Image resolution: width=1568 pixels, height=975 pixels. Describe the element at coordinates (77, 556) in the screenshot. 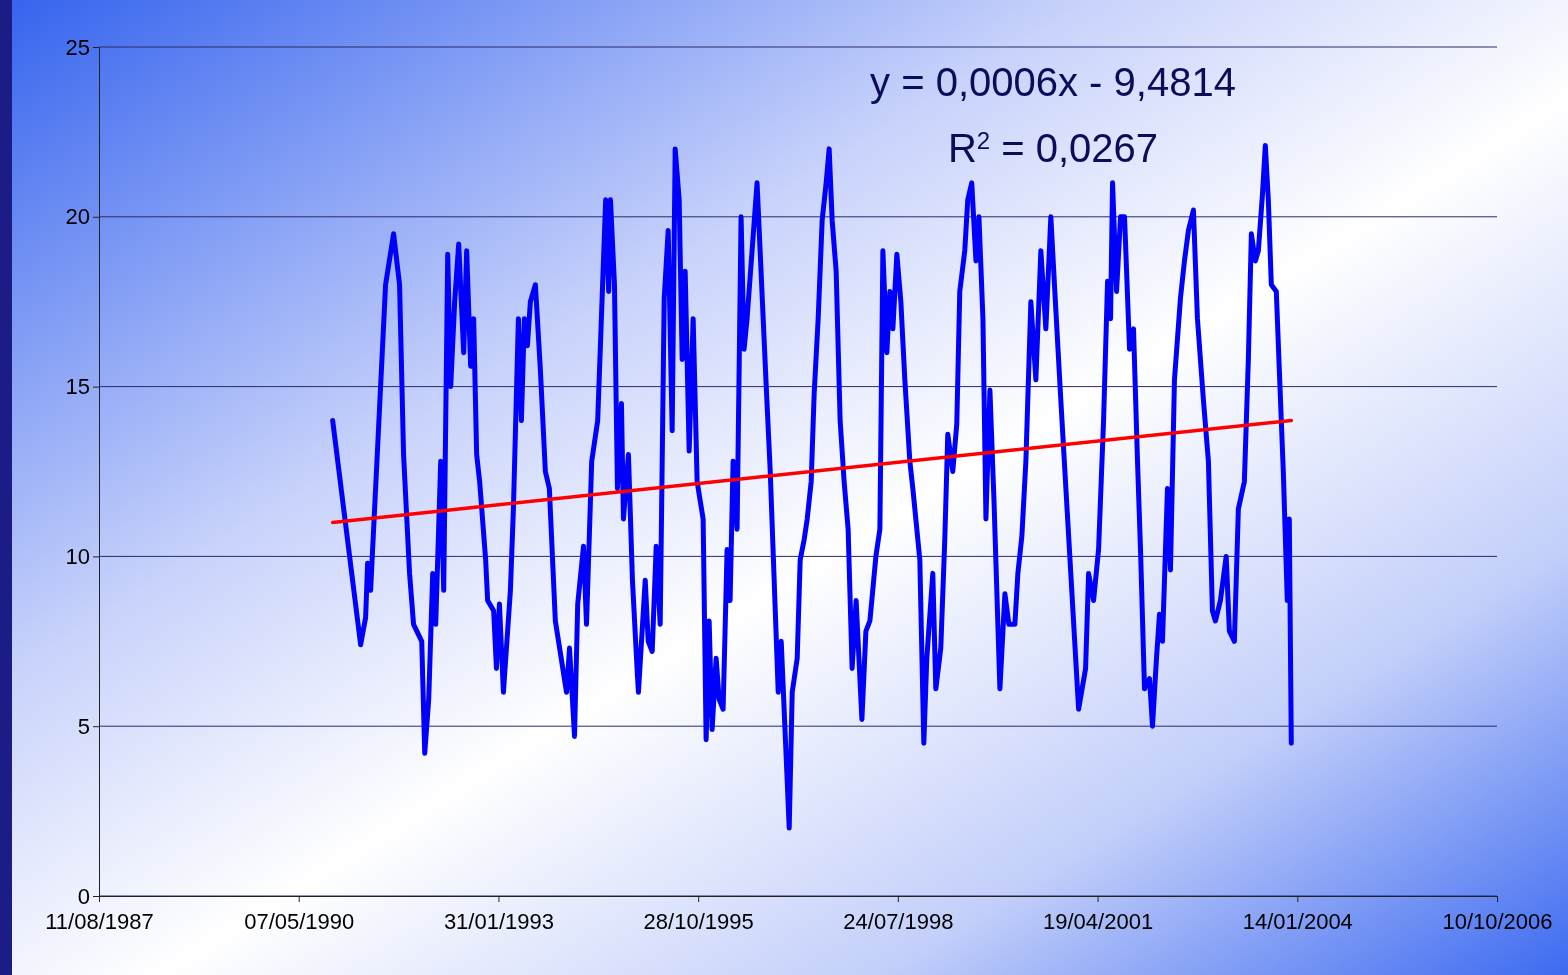

I see `y-tick-label: 10` at that location.